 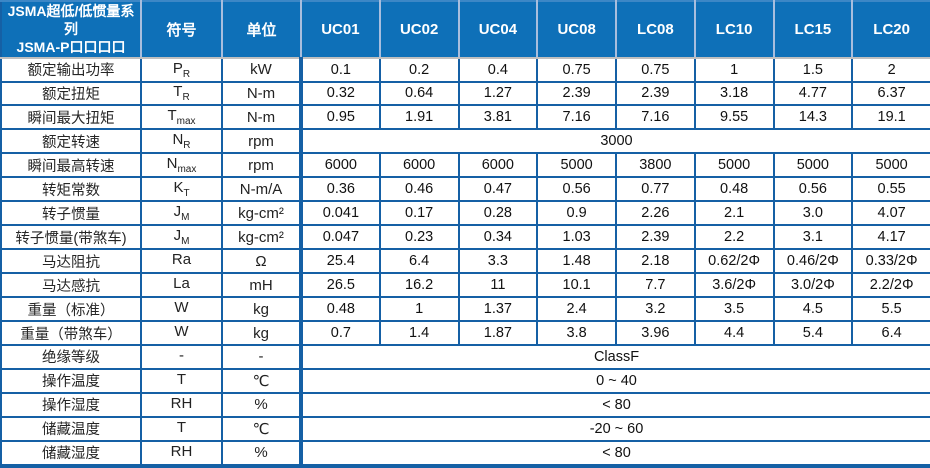 I want to click on value-cell: 0.7, so click(x=340, y=333).